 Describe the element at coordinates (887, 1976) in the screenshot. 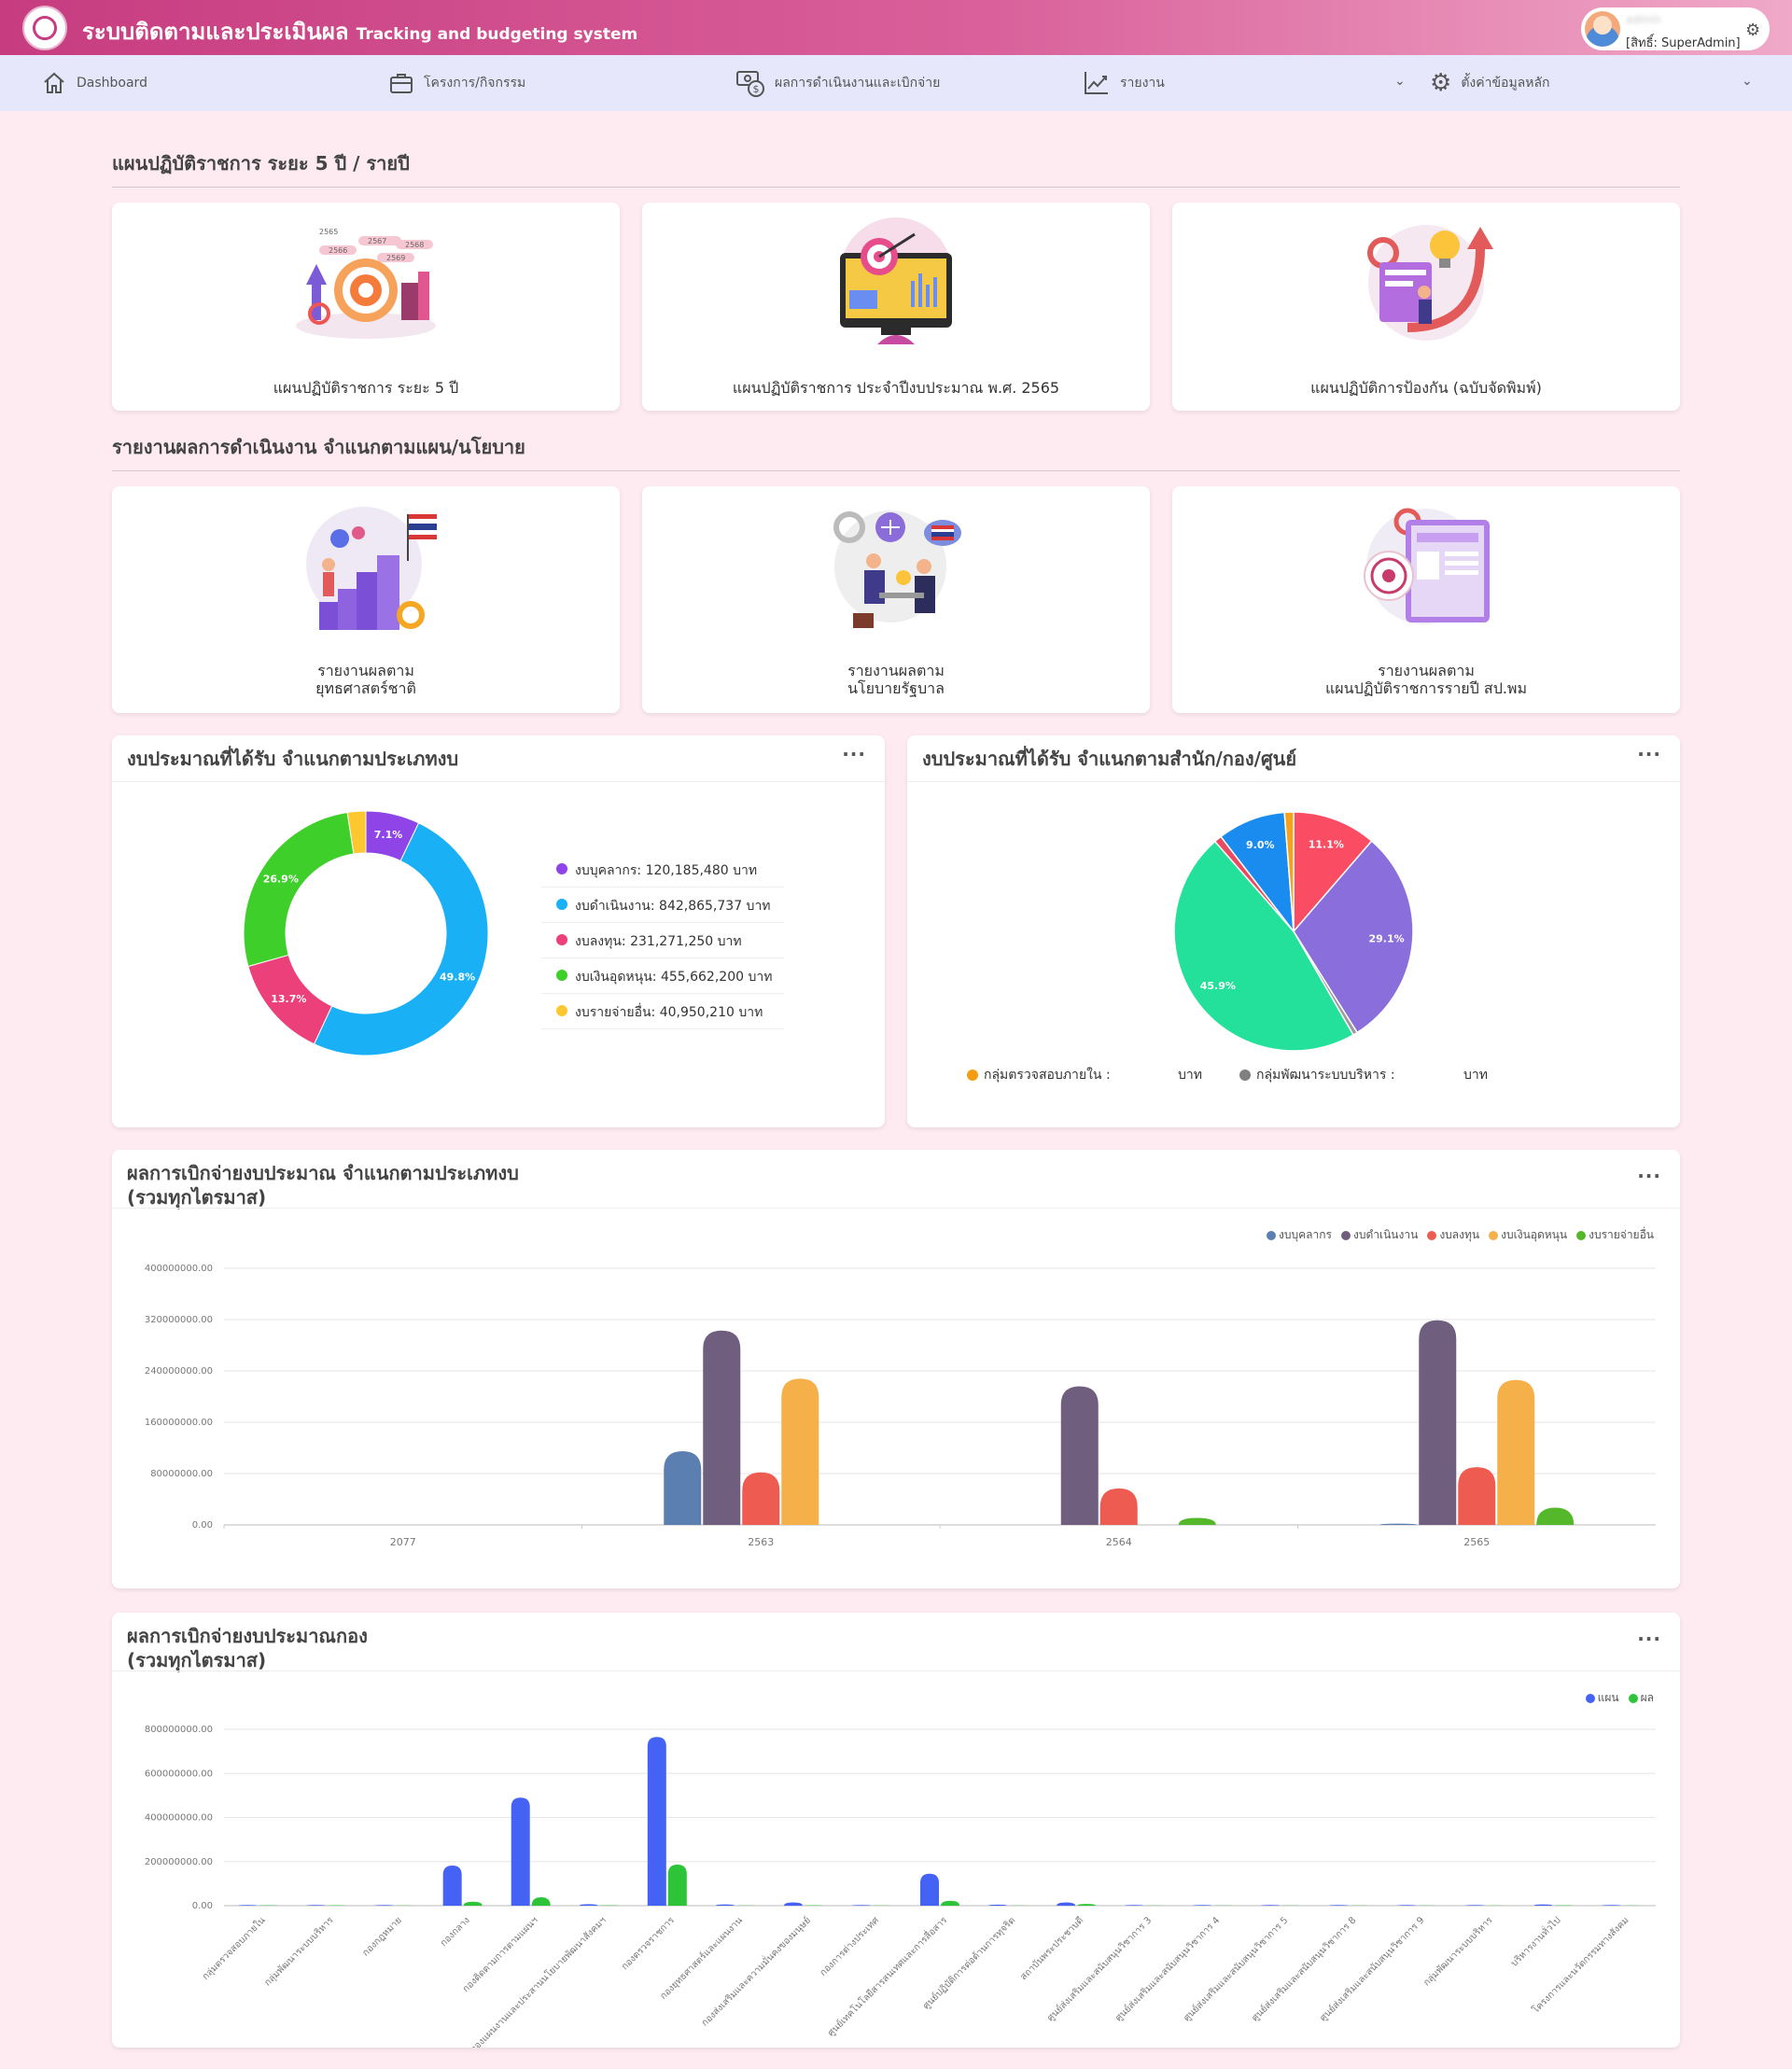

I see `x-tick-label: ศูนย์เทคโนโลยีสารสนเทศและการสื่อสาร` at that location.